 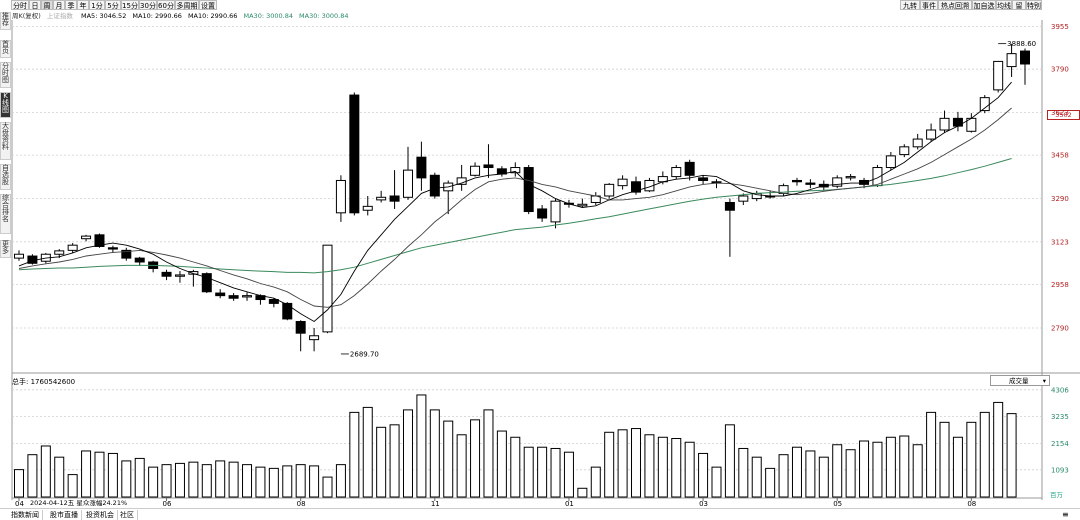 What do you see at coordinates (64, 515) in the screenshot?
I see `bottom-tab-1: 股市直播` at bounding box center [64, 515].